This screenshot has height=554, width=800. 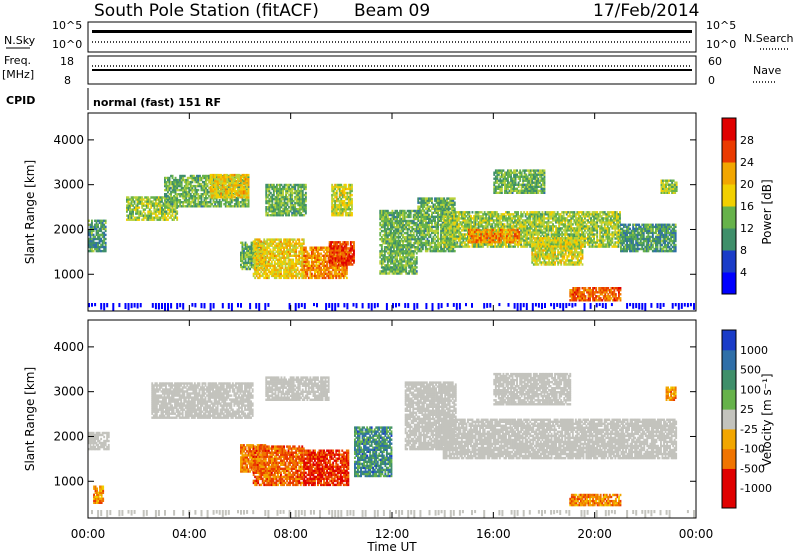 What do you see at coordinates (229, 186) in the screenshot?
I see `power-echo-region` at bounding box center [229, 186].